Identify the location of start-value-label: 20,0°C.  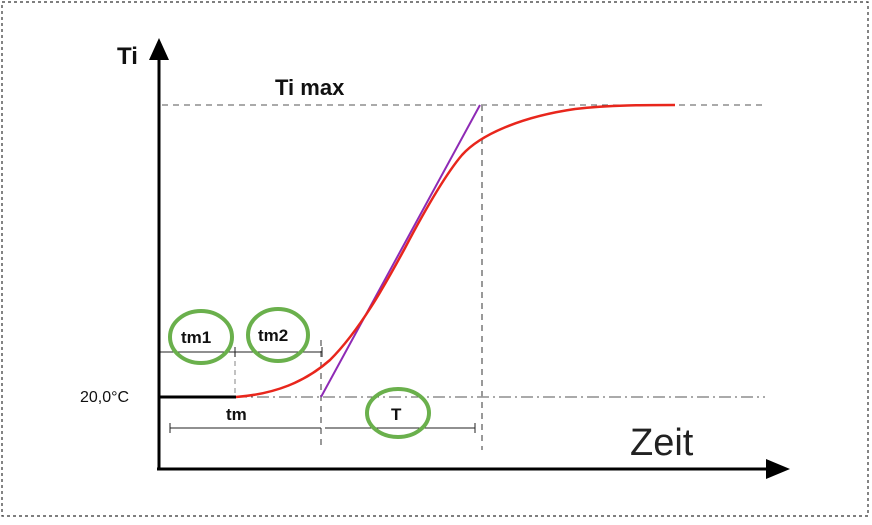
(104, 397).